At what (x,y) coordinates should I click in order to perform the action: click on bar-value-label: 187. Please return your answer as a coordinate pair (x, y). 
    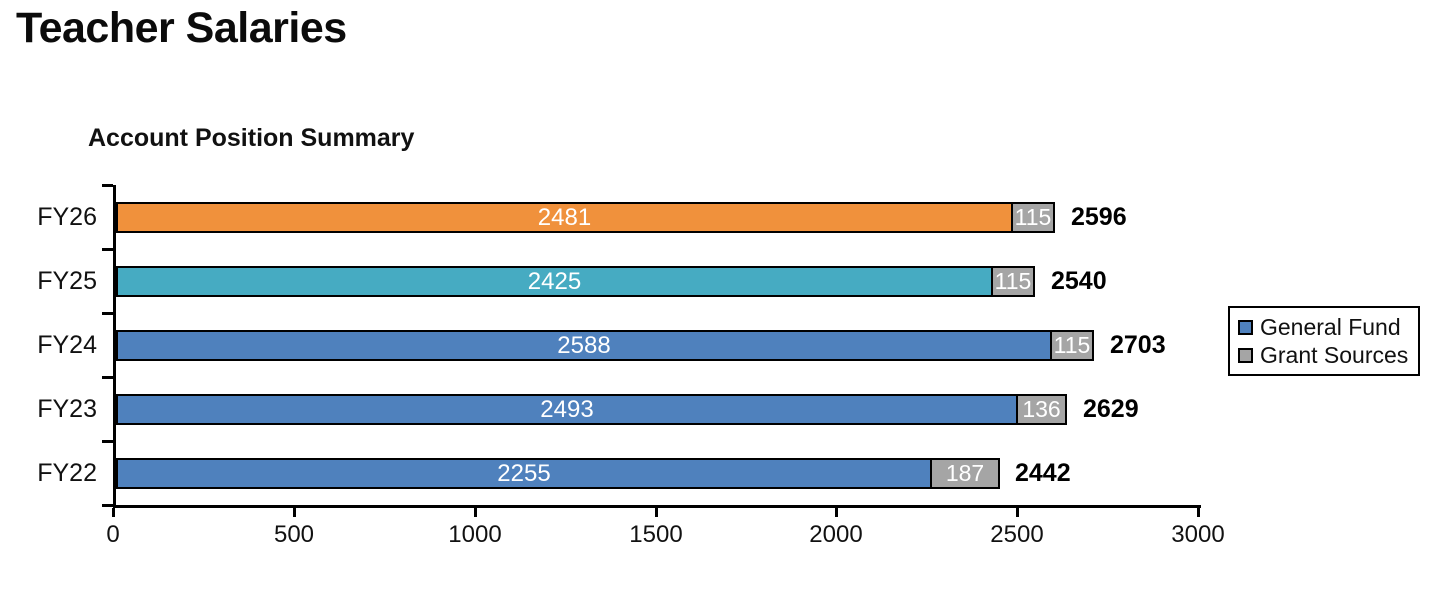
    Looking at the image, I should click on (965, 473).